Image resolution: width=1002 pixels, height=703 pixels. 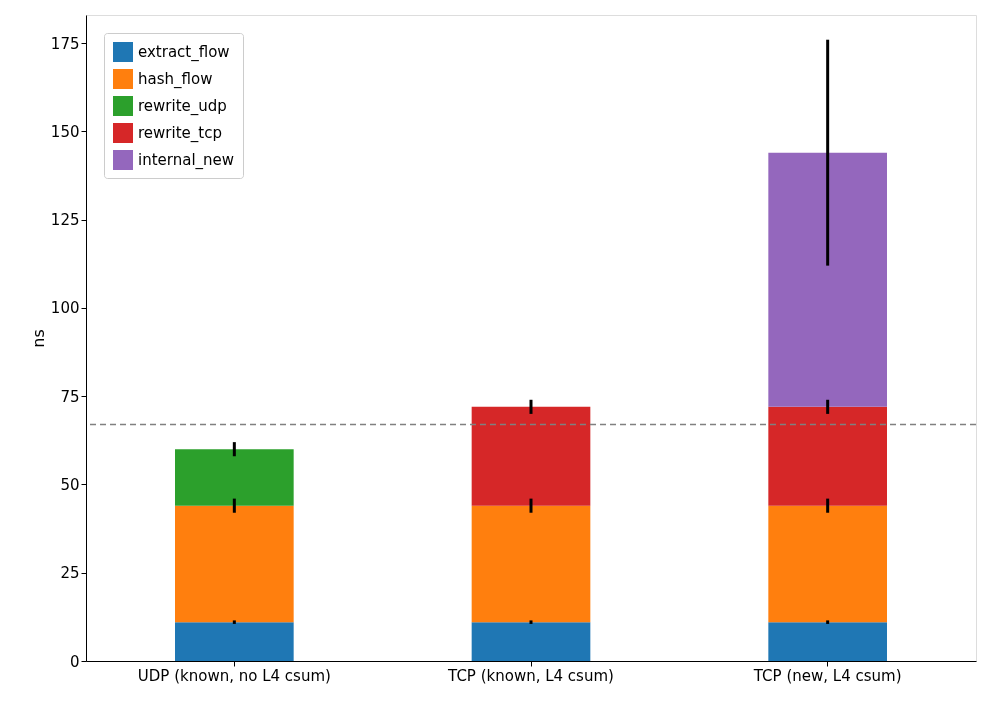 What do you see at coordinates (180, 133) in the screenshot?
I see `legend-label: rewrite_tcp` at bounding box center [180, 133].